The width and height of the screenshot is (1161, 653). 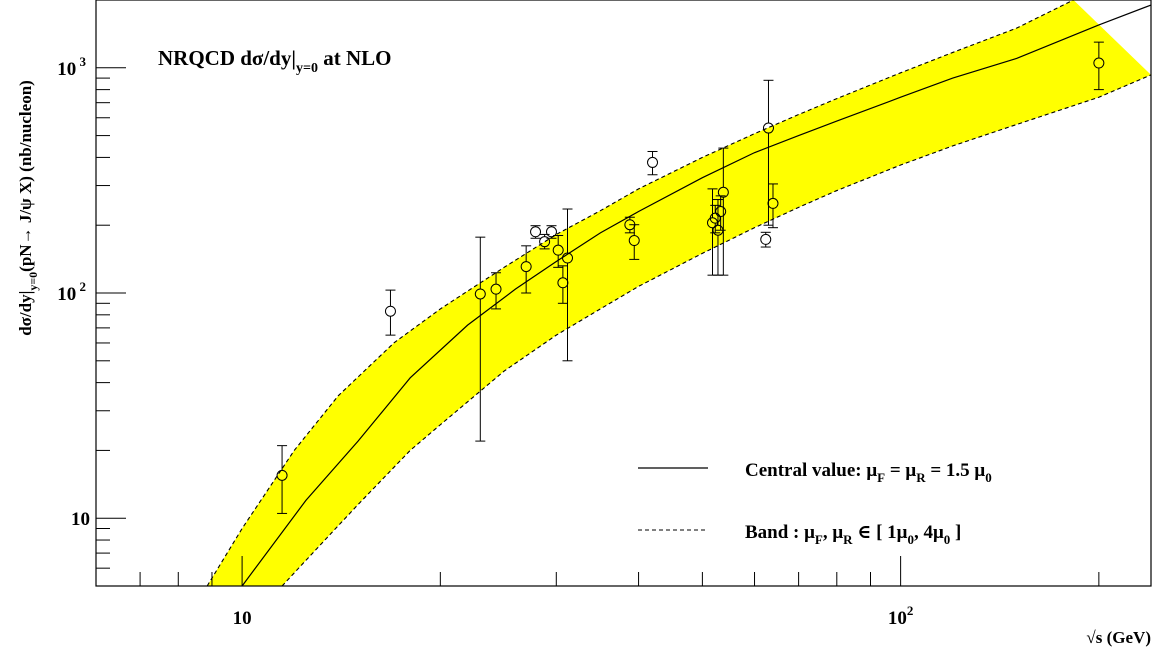 What do you see at coordinates (868, 472) in the screenshot?
I see `legend-label-central: Central value: μF = μR = 1.5 μ0` at bounding box center [868, 472].